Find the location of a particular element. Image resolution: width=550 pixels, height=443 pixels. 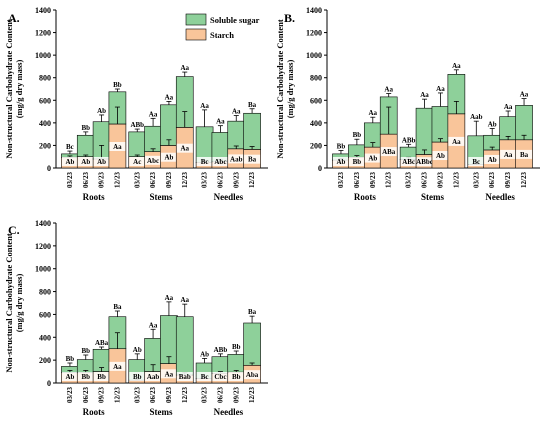

panel-label: B. is located at coordinates (289, 18).